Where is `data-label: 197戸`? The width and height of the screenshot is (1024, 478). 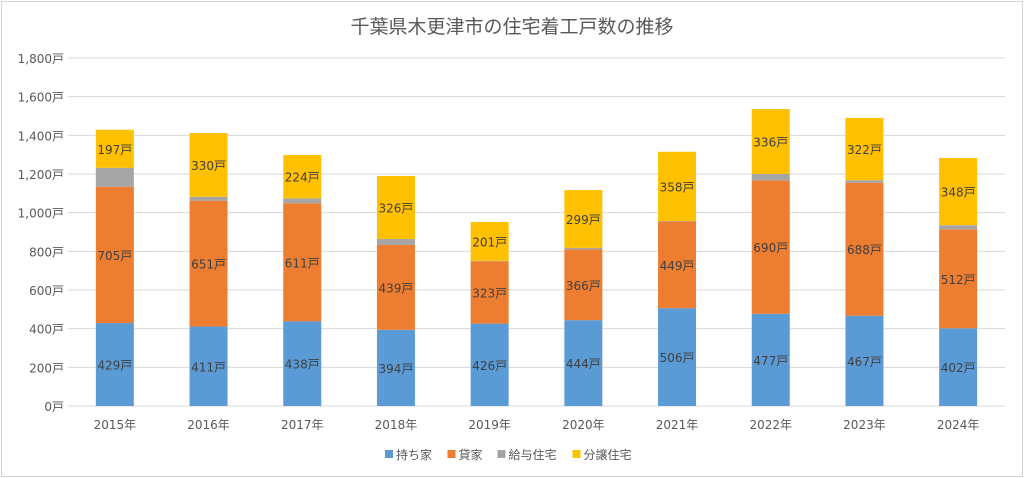
data-label: 197戸 is located at coordinates (114, 150).